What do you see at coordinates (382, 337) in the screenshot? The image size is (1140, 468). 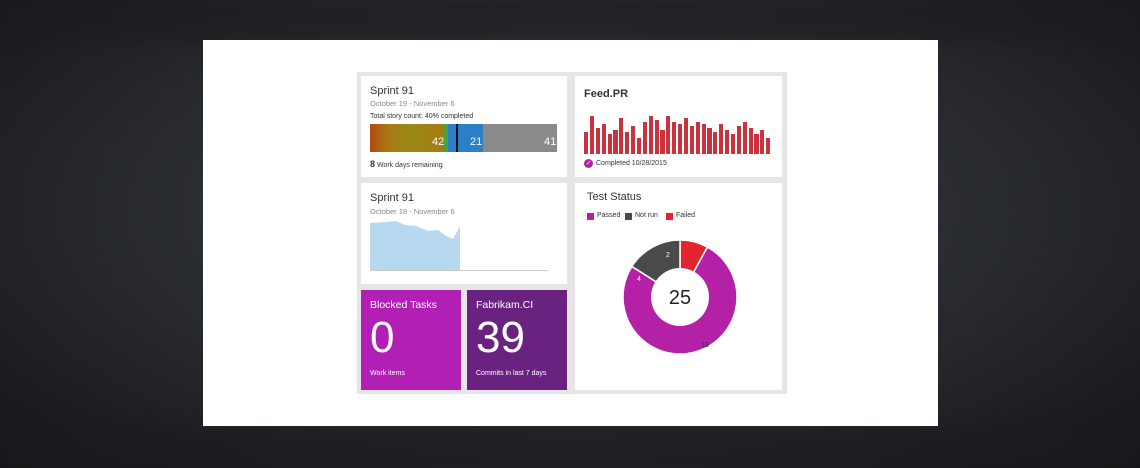 I see `blocked-tasks-count: 0` at bounding box center [382, 337].